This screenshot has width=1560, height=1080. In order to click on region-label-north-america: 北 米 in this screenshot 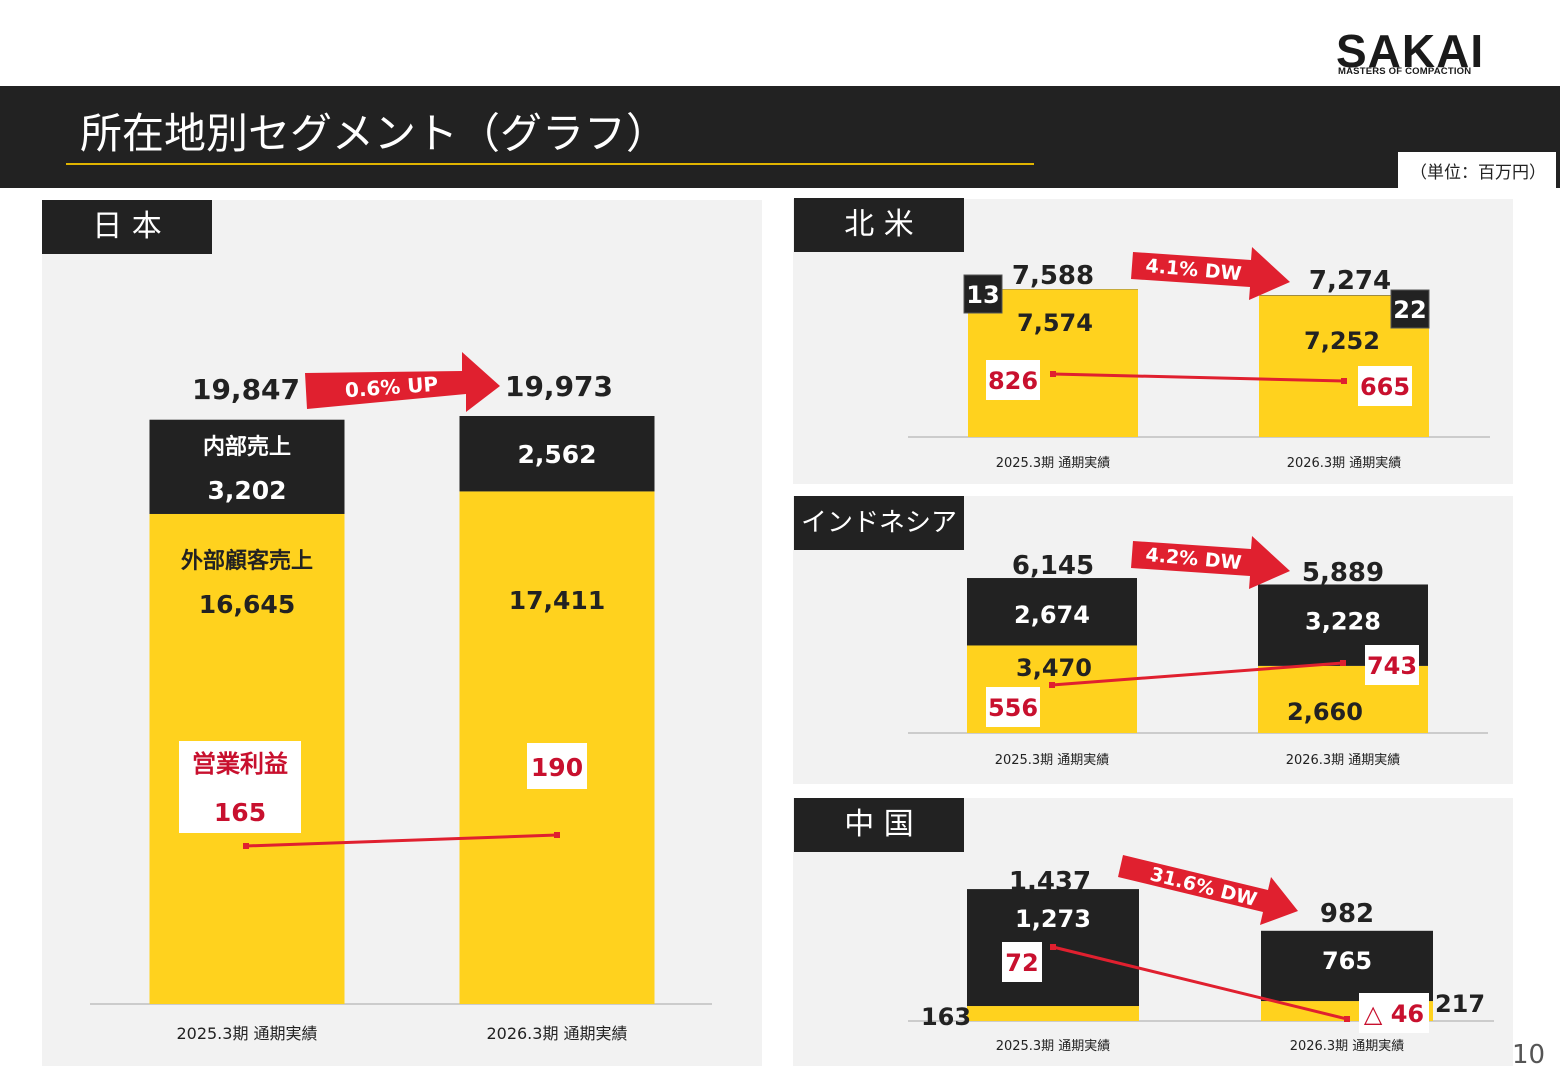, I will do `click(879, 225)`.